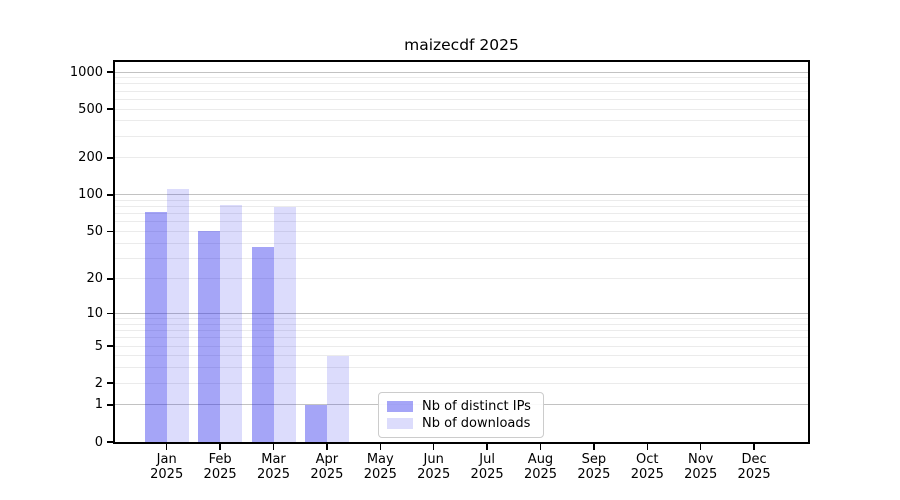  I want to click on y-tick-label-100: 100, so click(90, 195).